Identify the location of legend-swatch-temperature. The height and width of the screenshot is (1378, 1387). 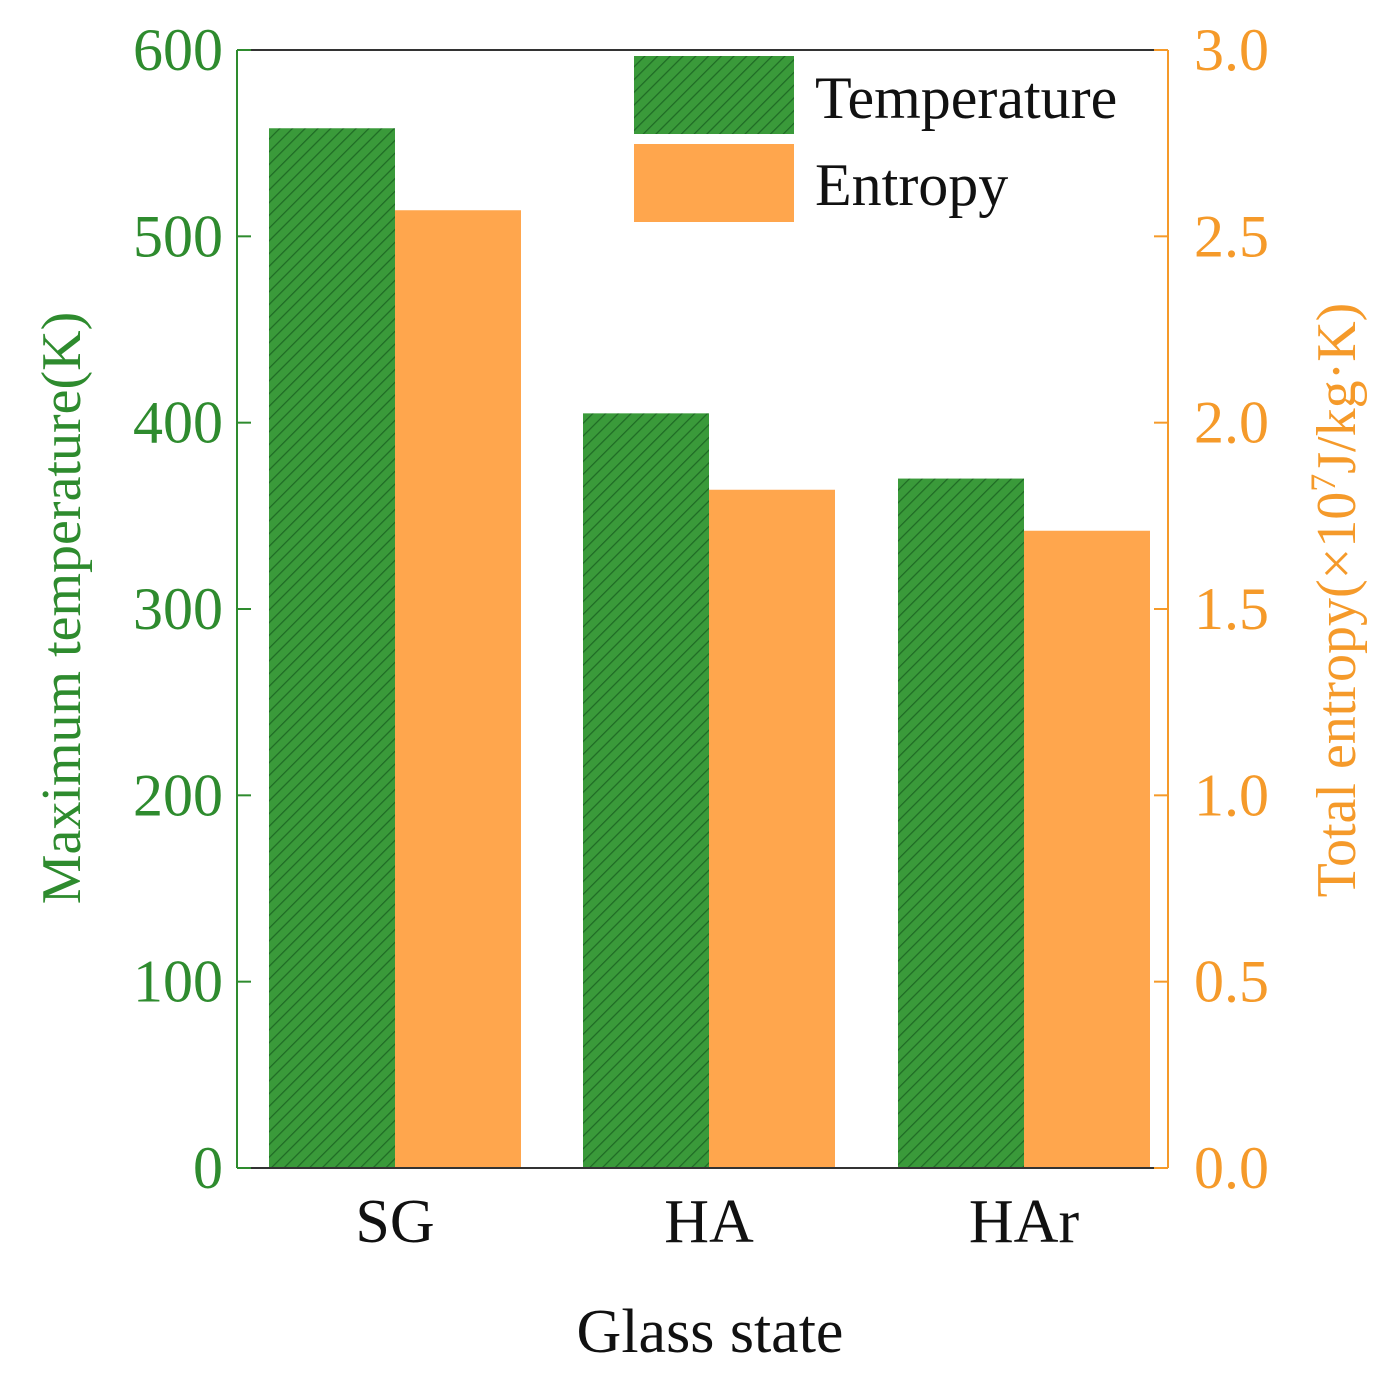
(714, 95).